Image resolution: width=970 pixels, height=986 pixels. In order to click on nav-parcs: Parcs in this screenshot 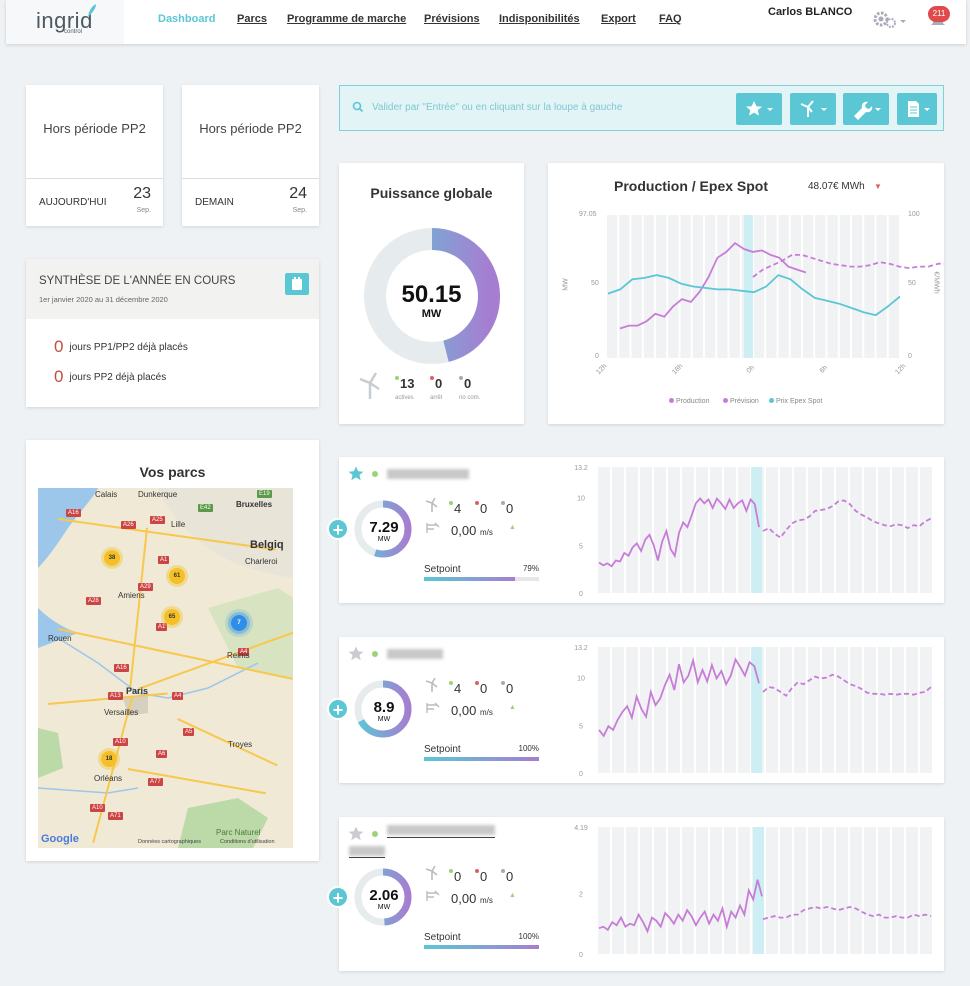, I will do `click(252, 19)`.